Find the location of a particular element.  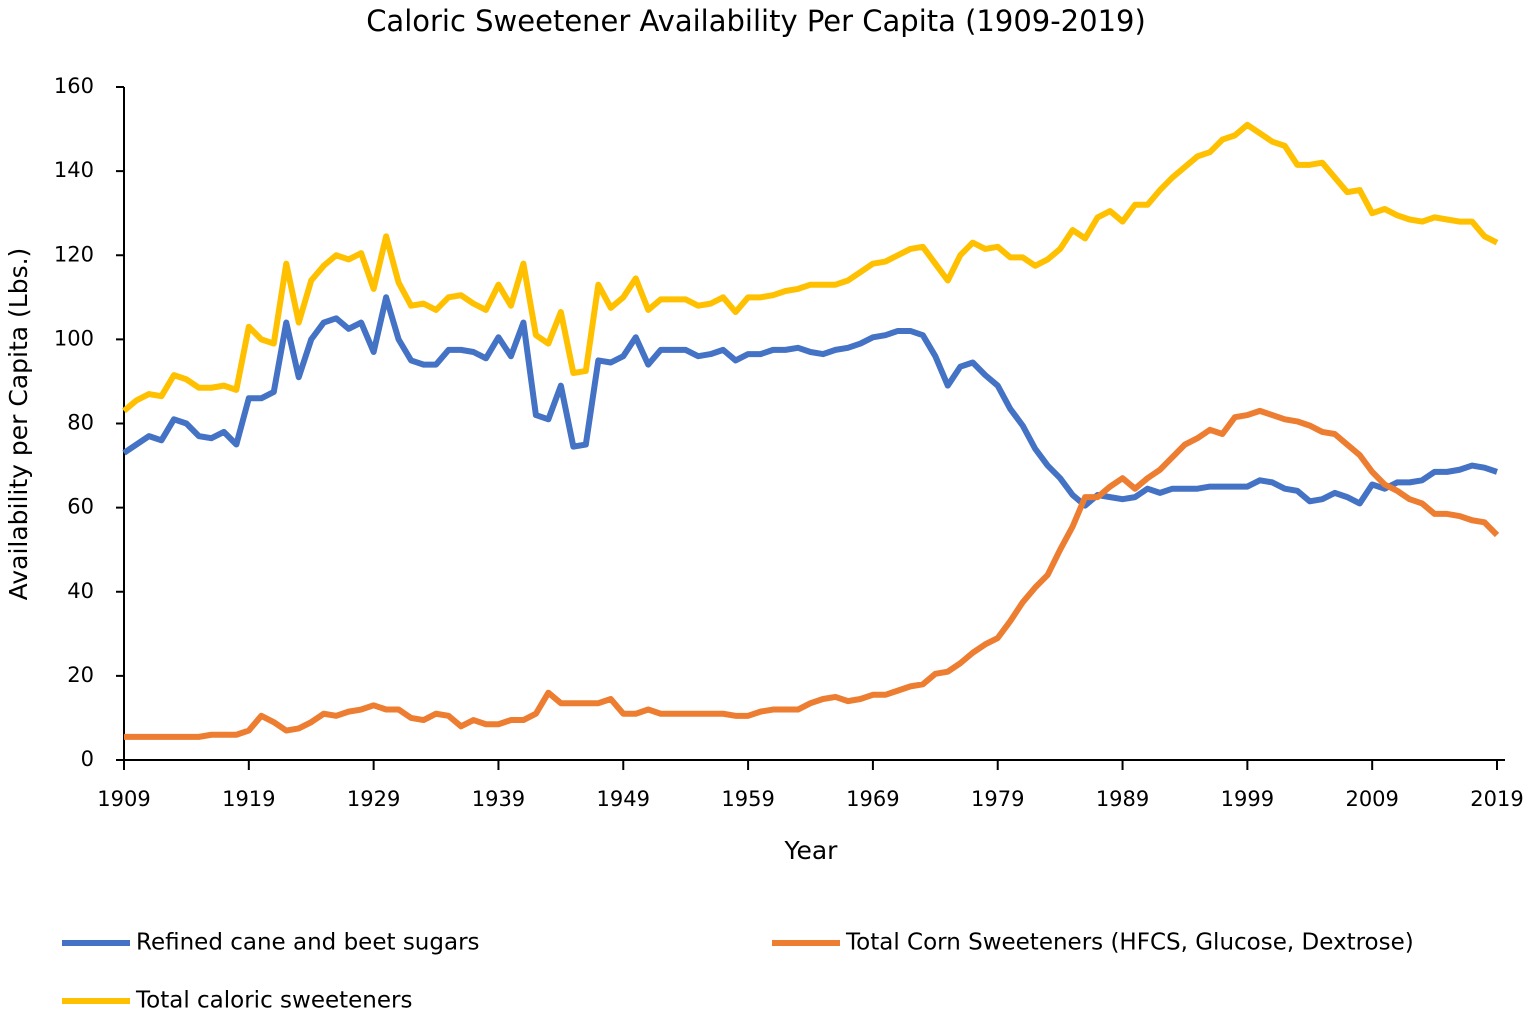

x-tick-label: 1989 is located at coordinates (1122, 799).